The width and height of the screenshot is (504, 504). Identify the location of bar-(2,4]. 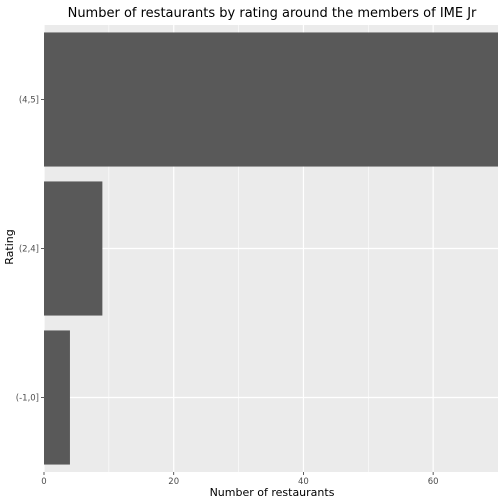
(73, 248).